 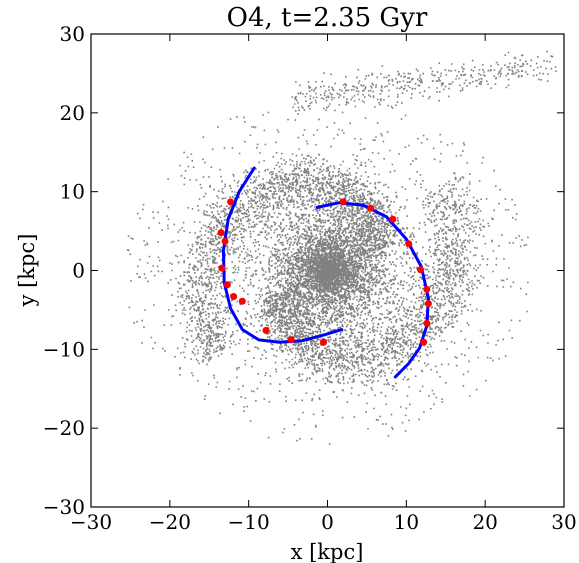 What do you see at coordinates (327, 18) in the screenshot?
I see `chart-title: O4, t=2.35 Gyr` at bounding box center [327, 18].